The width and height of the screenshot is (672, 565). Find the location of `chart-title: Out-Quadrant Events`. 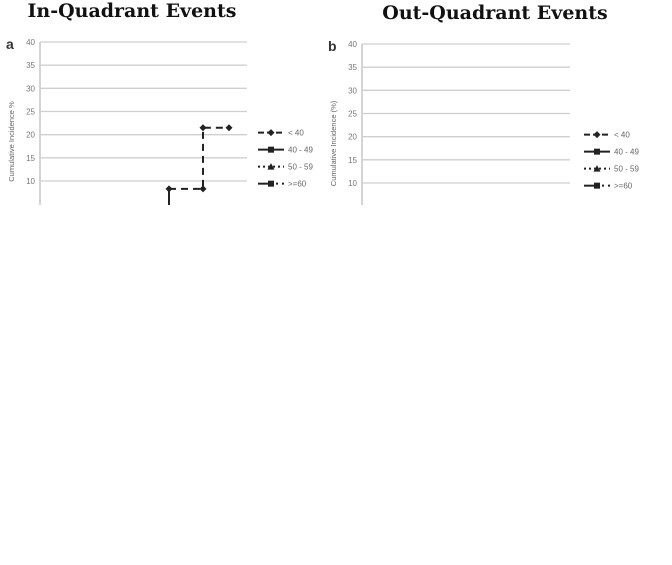

chart-title: Out-Quadrant Events is located at coordinates (494, 13).